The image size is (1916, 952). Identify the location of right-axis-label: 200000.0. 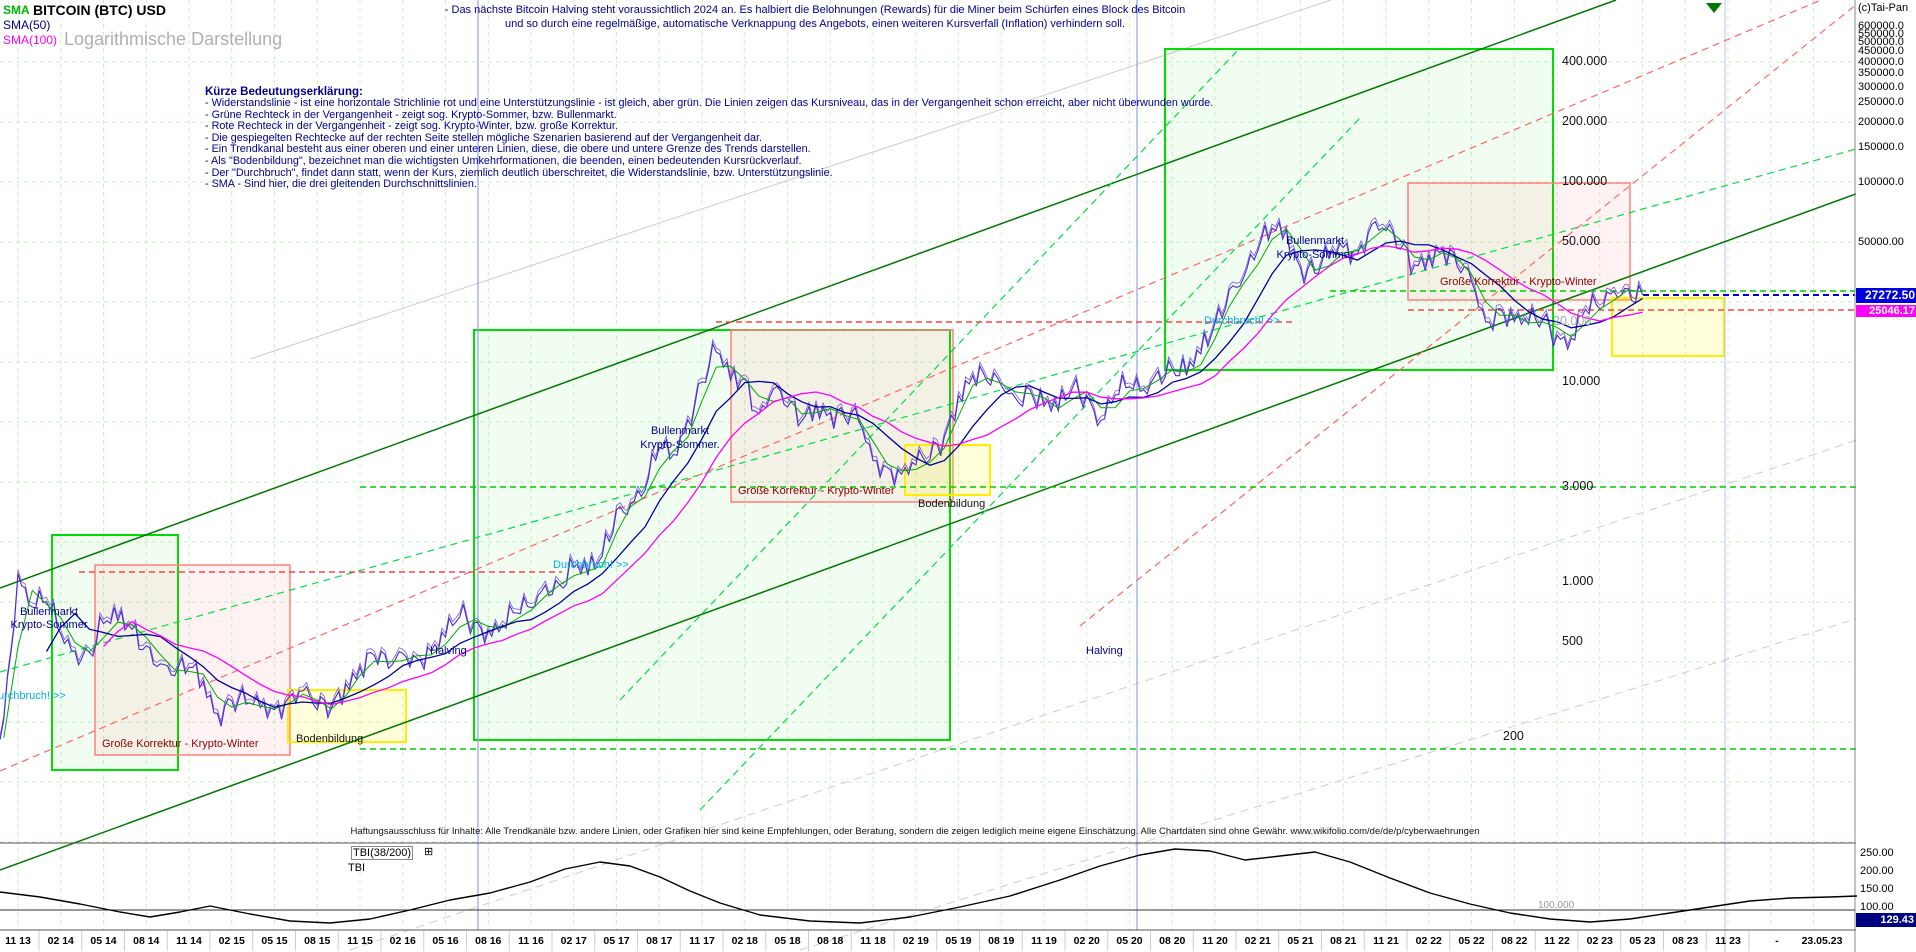
(1881, 121).